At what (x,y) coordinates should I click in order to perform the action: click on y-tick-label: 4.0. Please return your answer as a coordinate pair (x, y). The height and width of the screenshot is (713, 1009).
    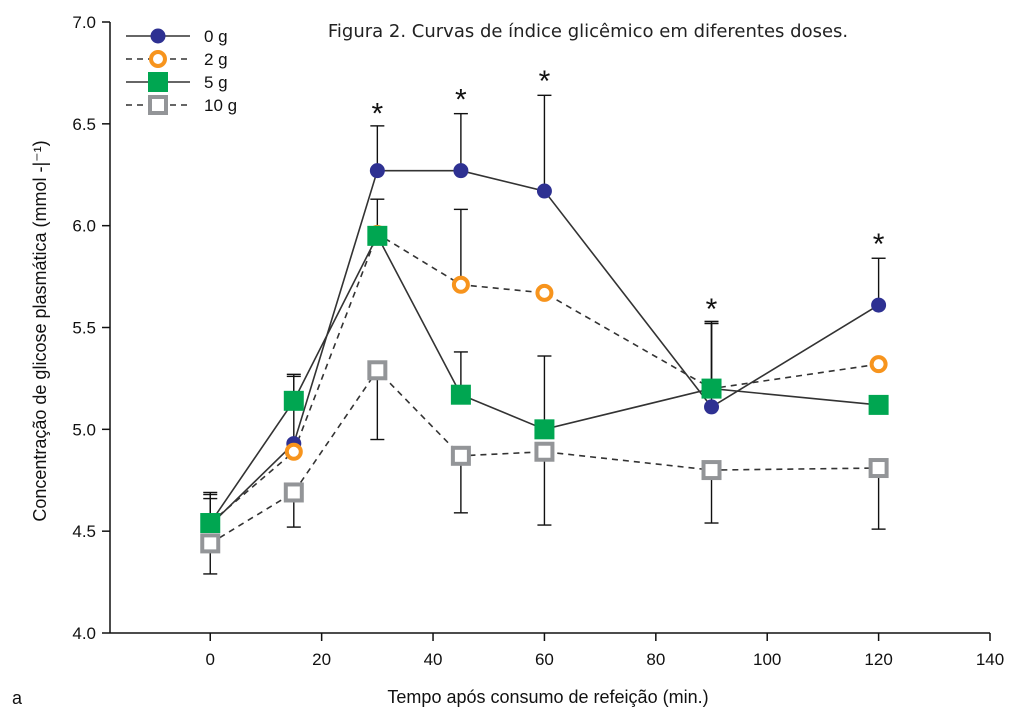
    Looking at the image, I should click on (84, 633).